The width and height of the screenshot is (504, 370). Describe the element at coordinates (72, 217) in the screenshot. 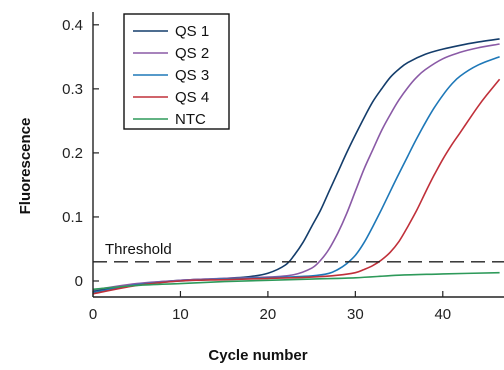

I see `y-tick-label: 0.1` at that location.